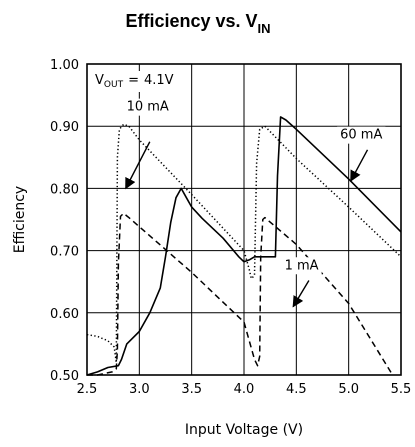 Image resolution: width=415 pixels, height=447 pixels. I want to click on y-tick-label: 0.90, so click(64, 127).